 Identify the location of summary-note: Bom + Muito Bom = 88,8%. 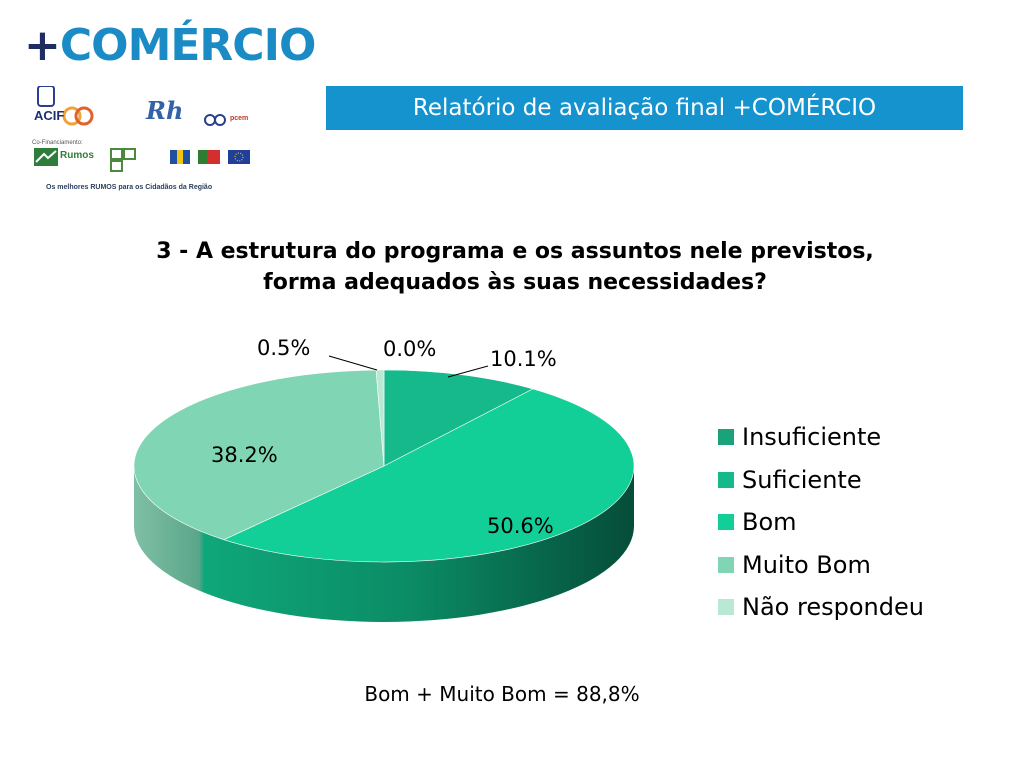
(502, 694).